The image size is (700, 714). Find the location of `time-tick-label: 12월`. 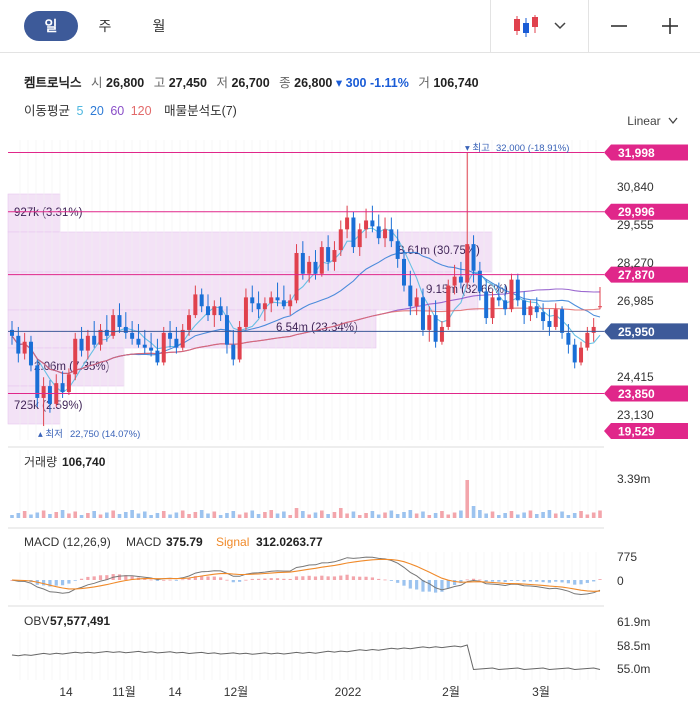

time-tick-label: 12월 is located at coordinates (236, 692).